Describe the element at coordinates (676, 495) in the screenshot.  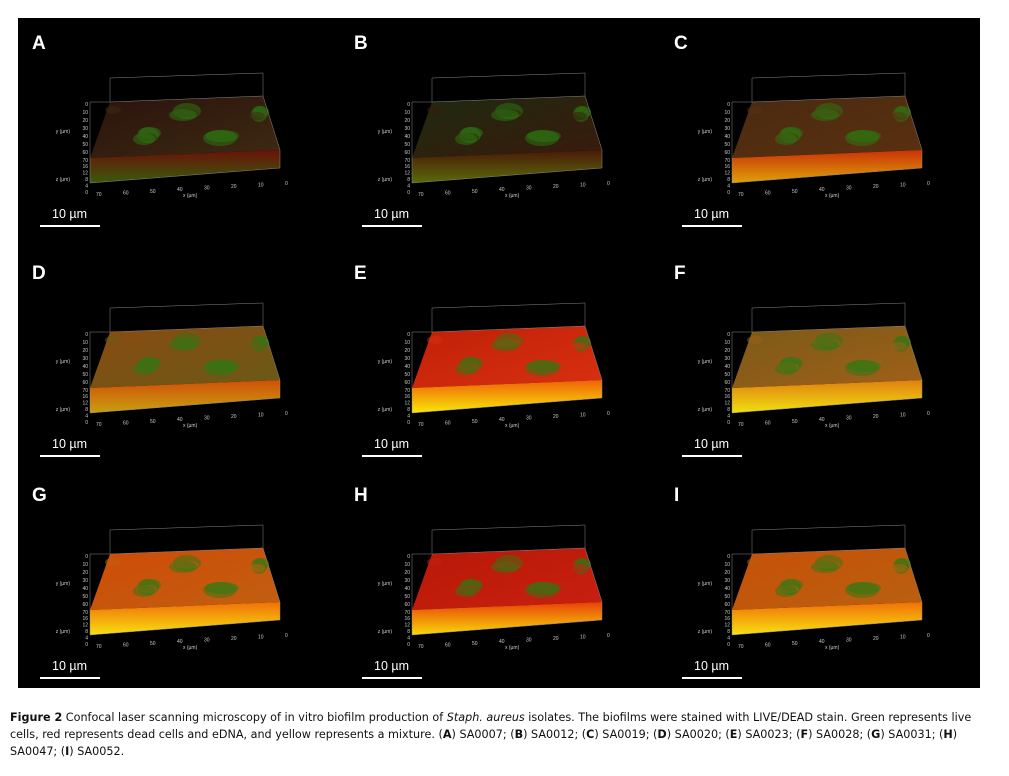
I see `panel-label: I` at that location.